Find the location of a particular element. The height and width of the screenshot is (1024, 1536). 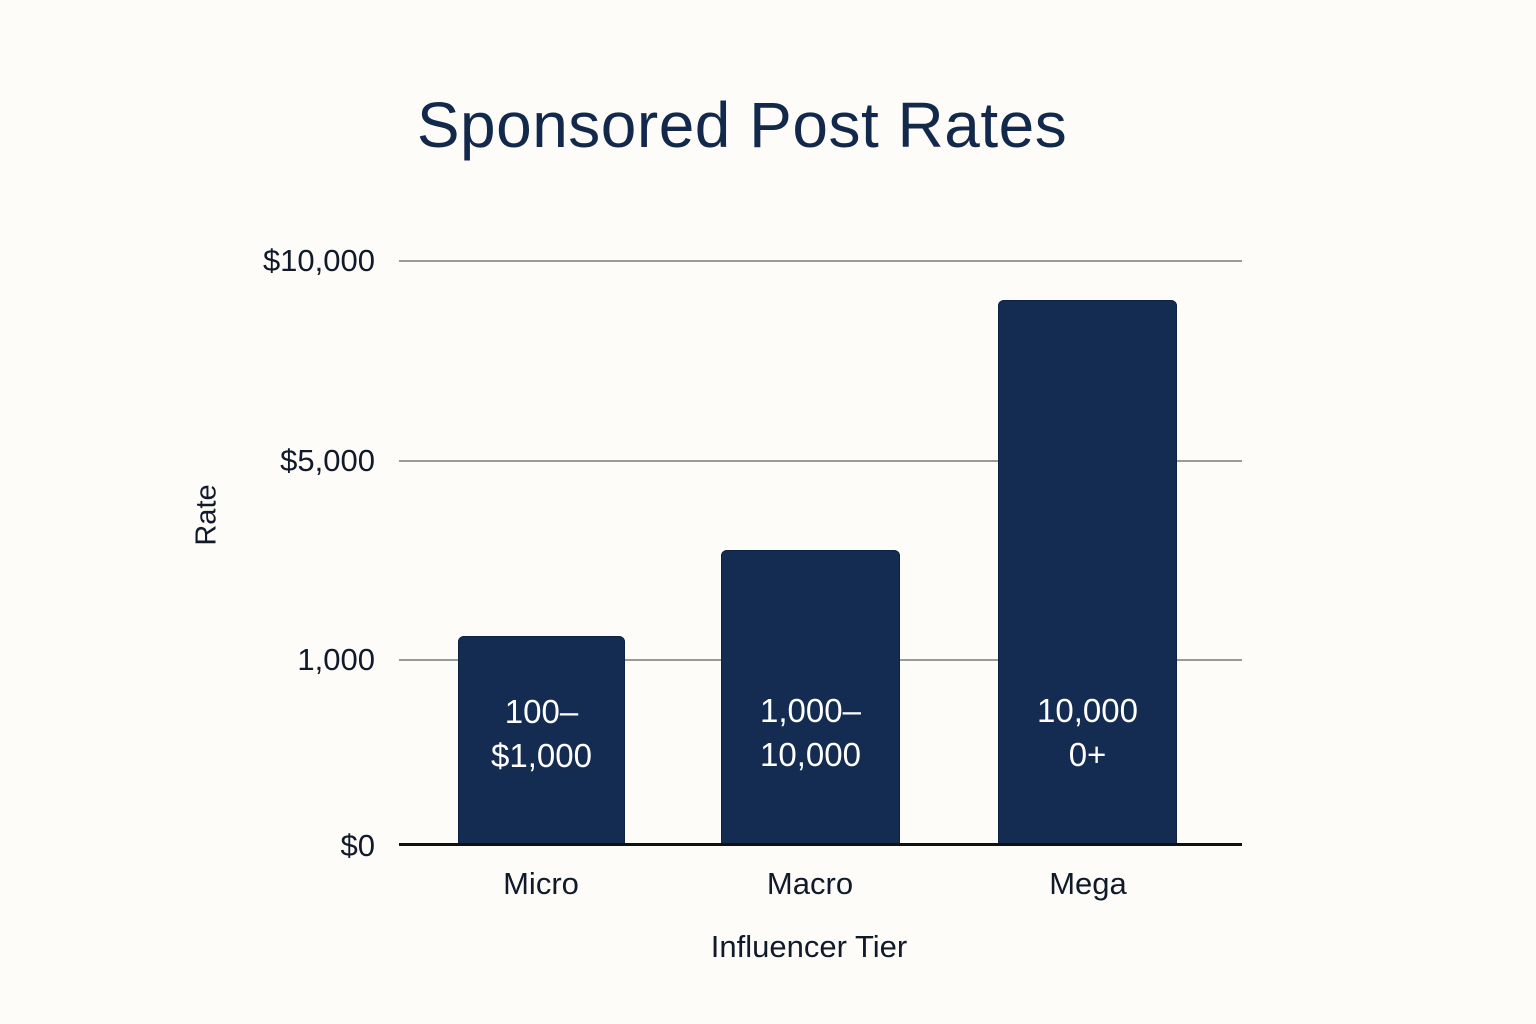

chart-title: Sponsored Post Rates is located at coordinates (742, 125).